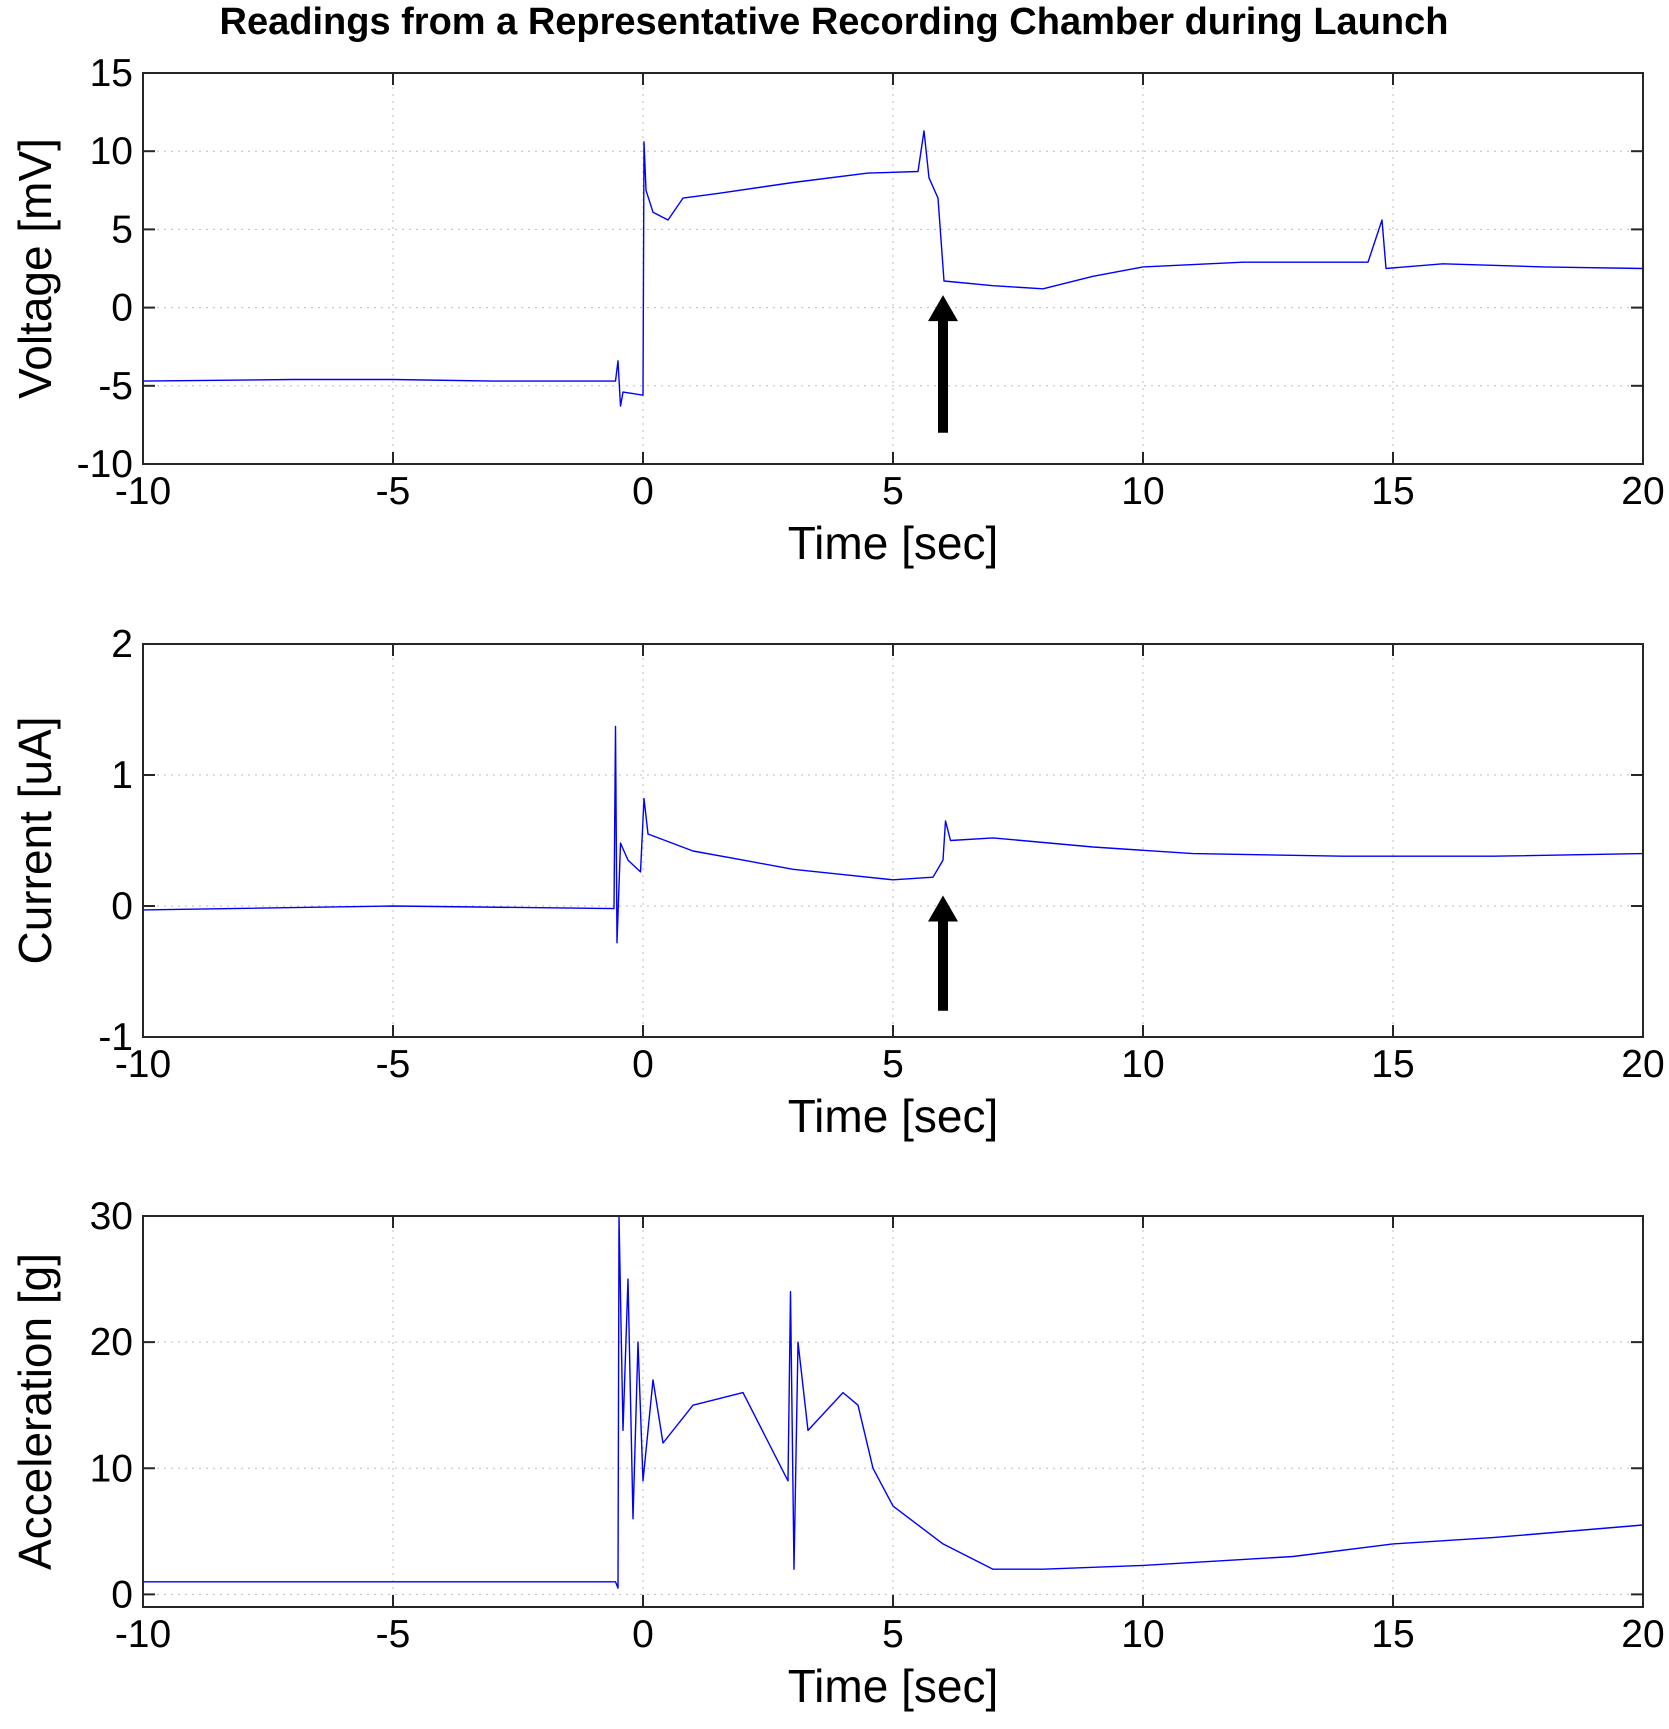 The image size is (1669, 1729). I want to click on y-tick-label: 1, so click(122, 775).